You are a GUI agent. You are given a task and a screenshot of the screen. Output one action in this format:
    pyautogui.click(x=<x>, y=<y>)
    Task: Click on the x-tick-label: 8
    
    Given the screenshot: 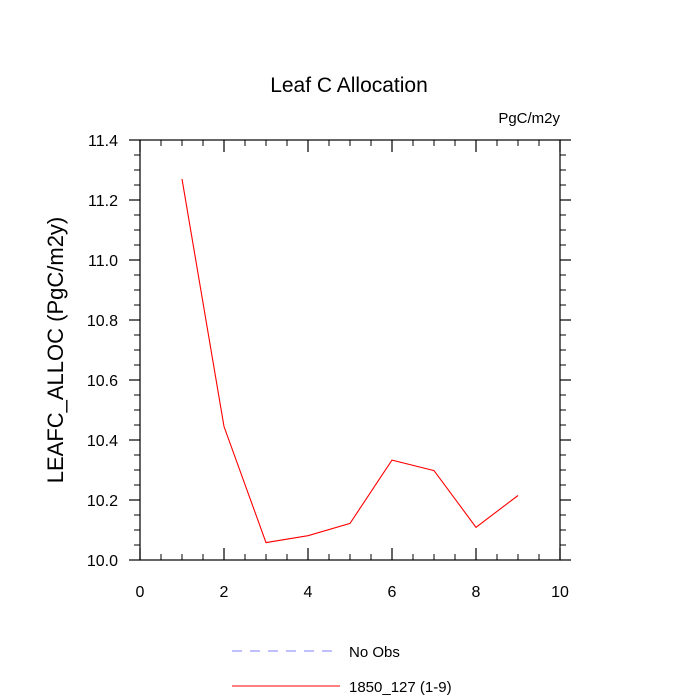 What is the action you would take?
    pyautogui.click(x=476, y=592)
    